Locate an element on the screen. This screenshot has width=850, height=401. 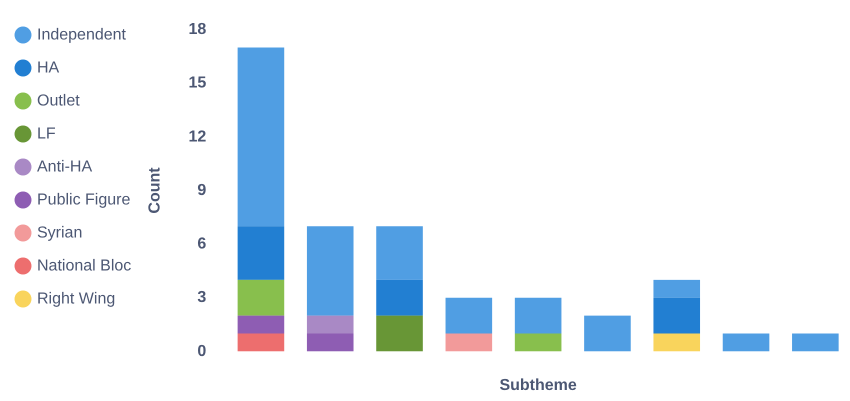
legend-label: Public Figure is located at coordinates (83, 199).